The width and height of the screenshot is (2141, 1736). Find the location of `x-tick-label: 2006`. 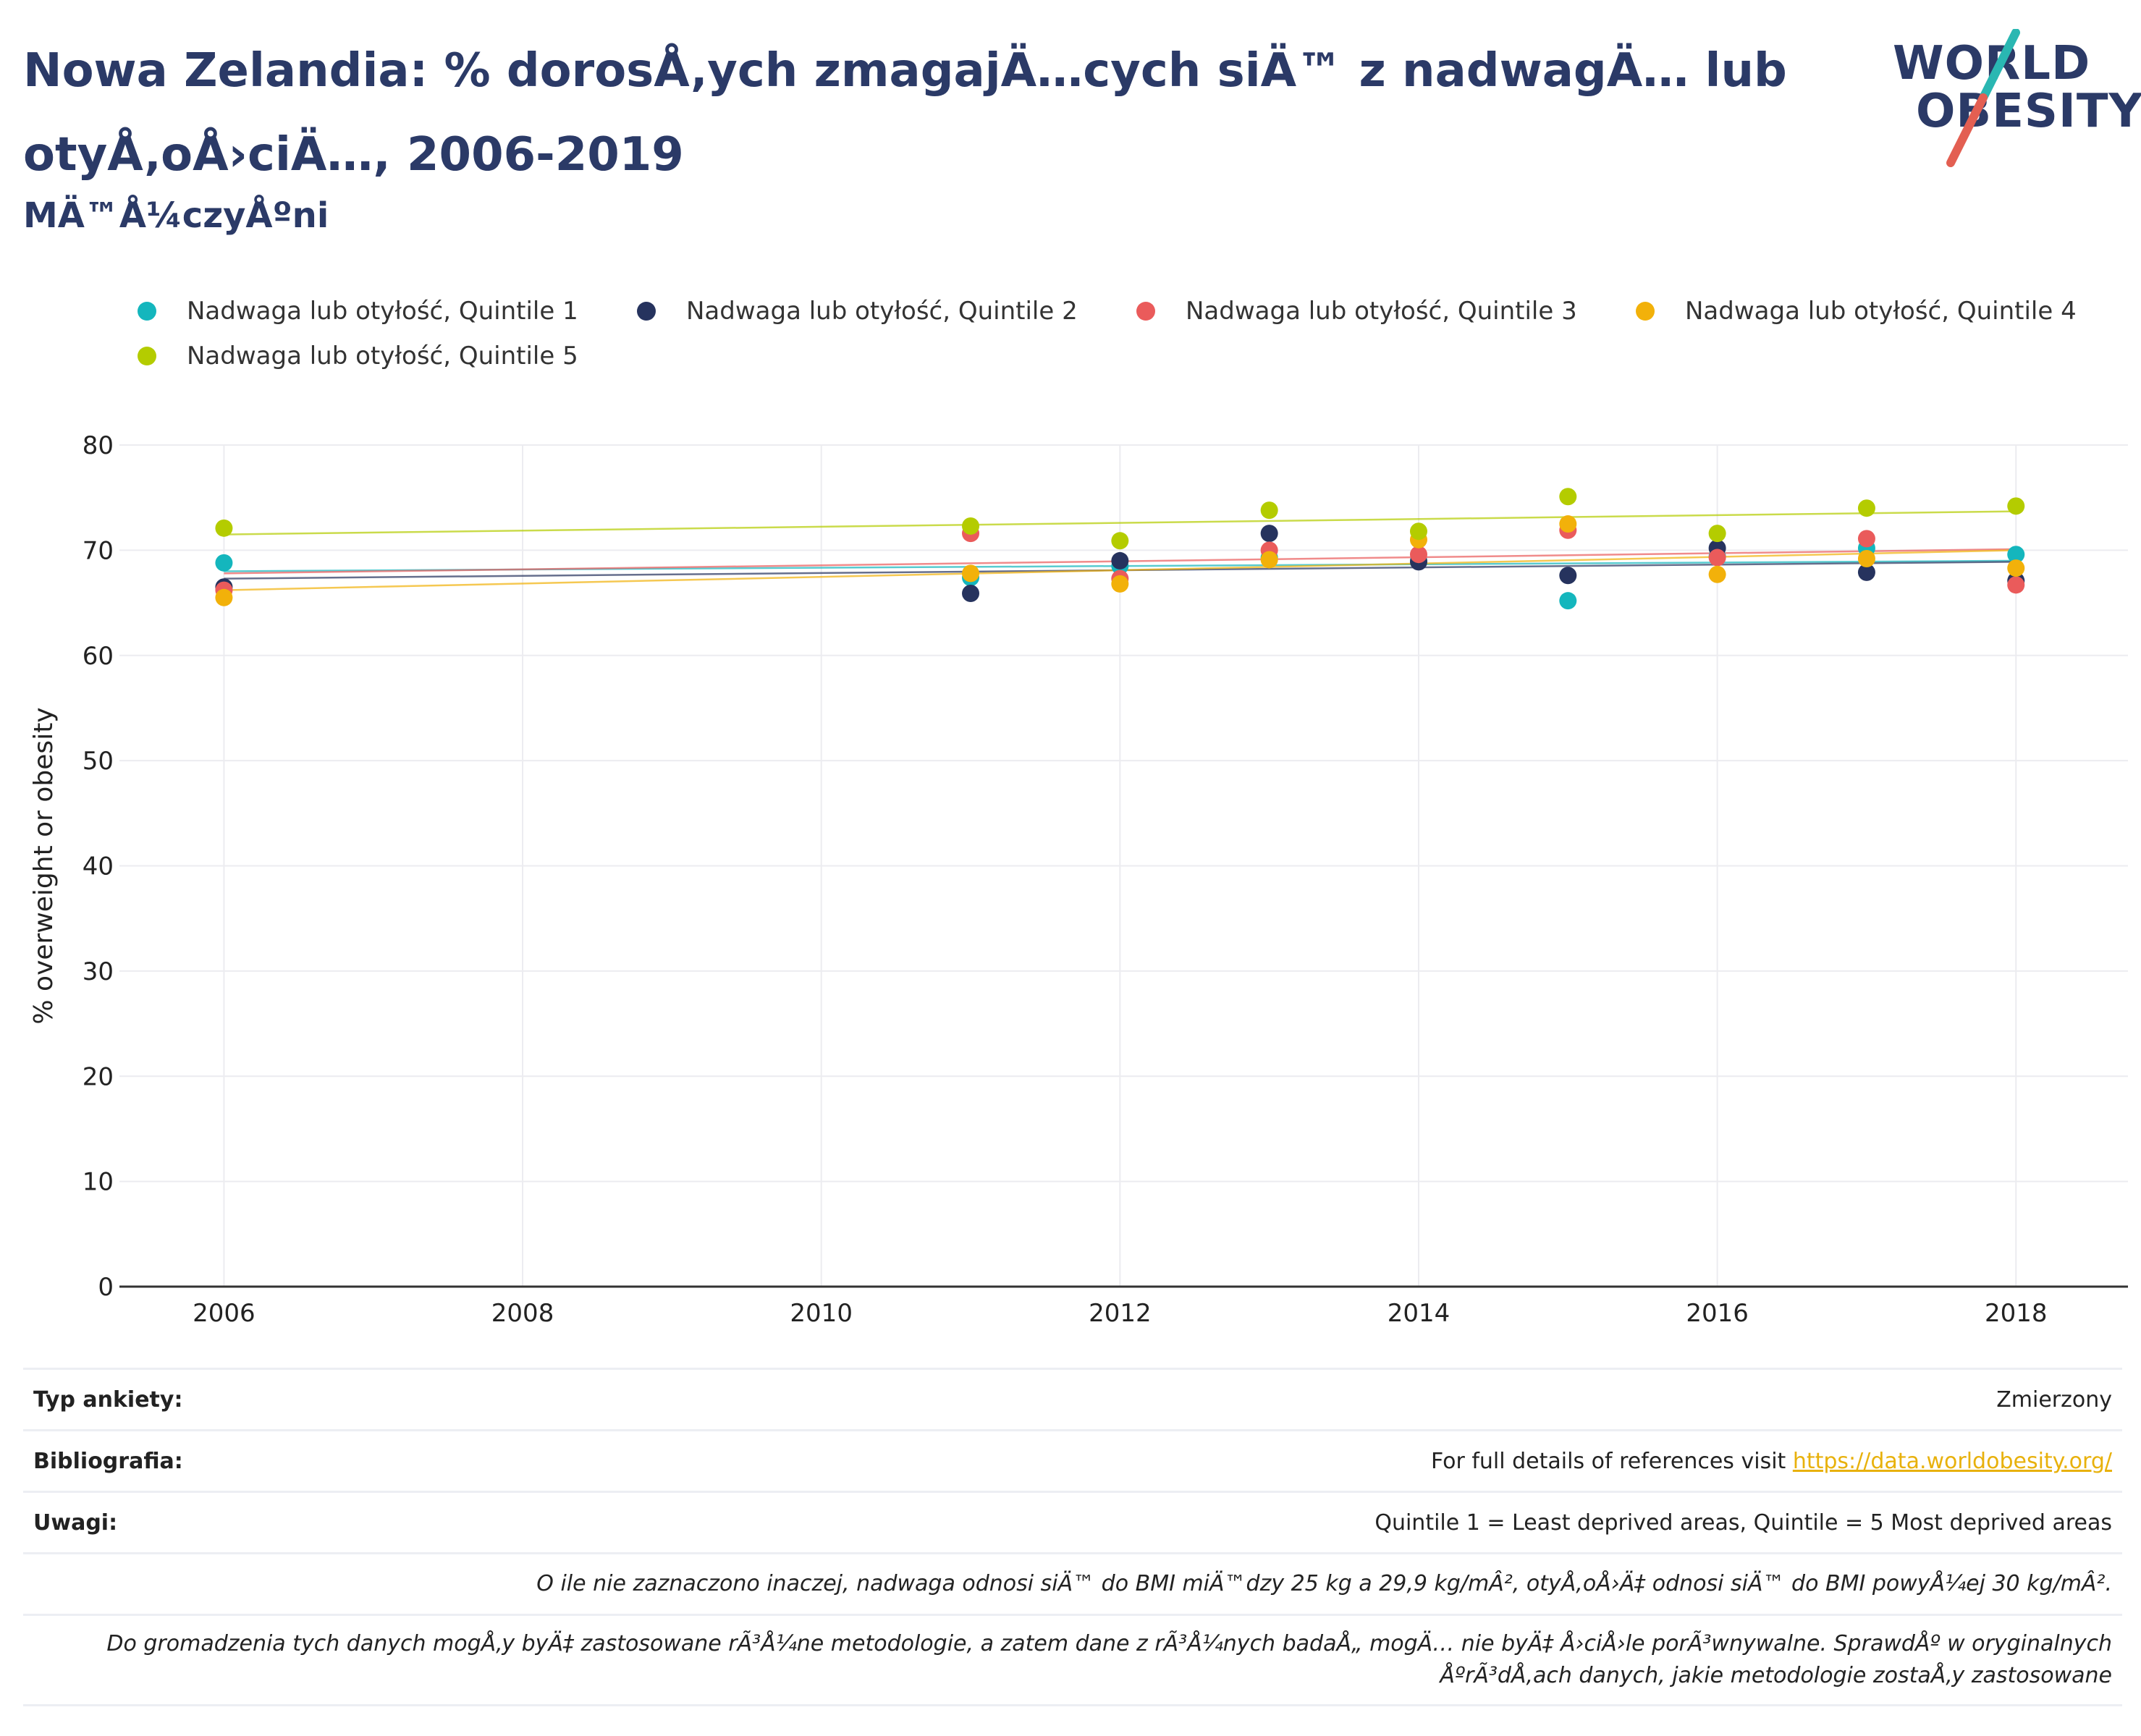

x-tick-label: 2006 is located at coordinates (225, 1313).